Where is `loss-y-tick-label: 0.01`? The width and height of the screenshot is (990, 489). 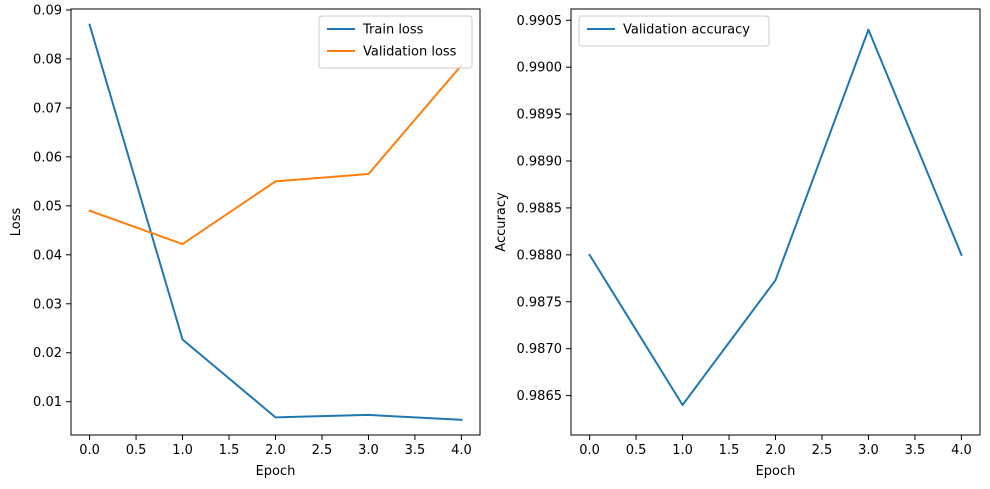
loss-y-tick-label: 0.01 is located at coordinates (47, 402).